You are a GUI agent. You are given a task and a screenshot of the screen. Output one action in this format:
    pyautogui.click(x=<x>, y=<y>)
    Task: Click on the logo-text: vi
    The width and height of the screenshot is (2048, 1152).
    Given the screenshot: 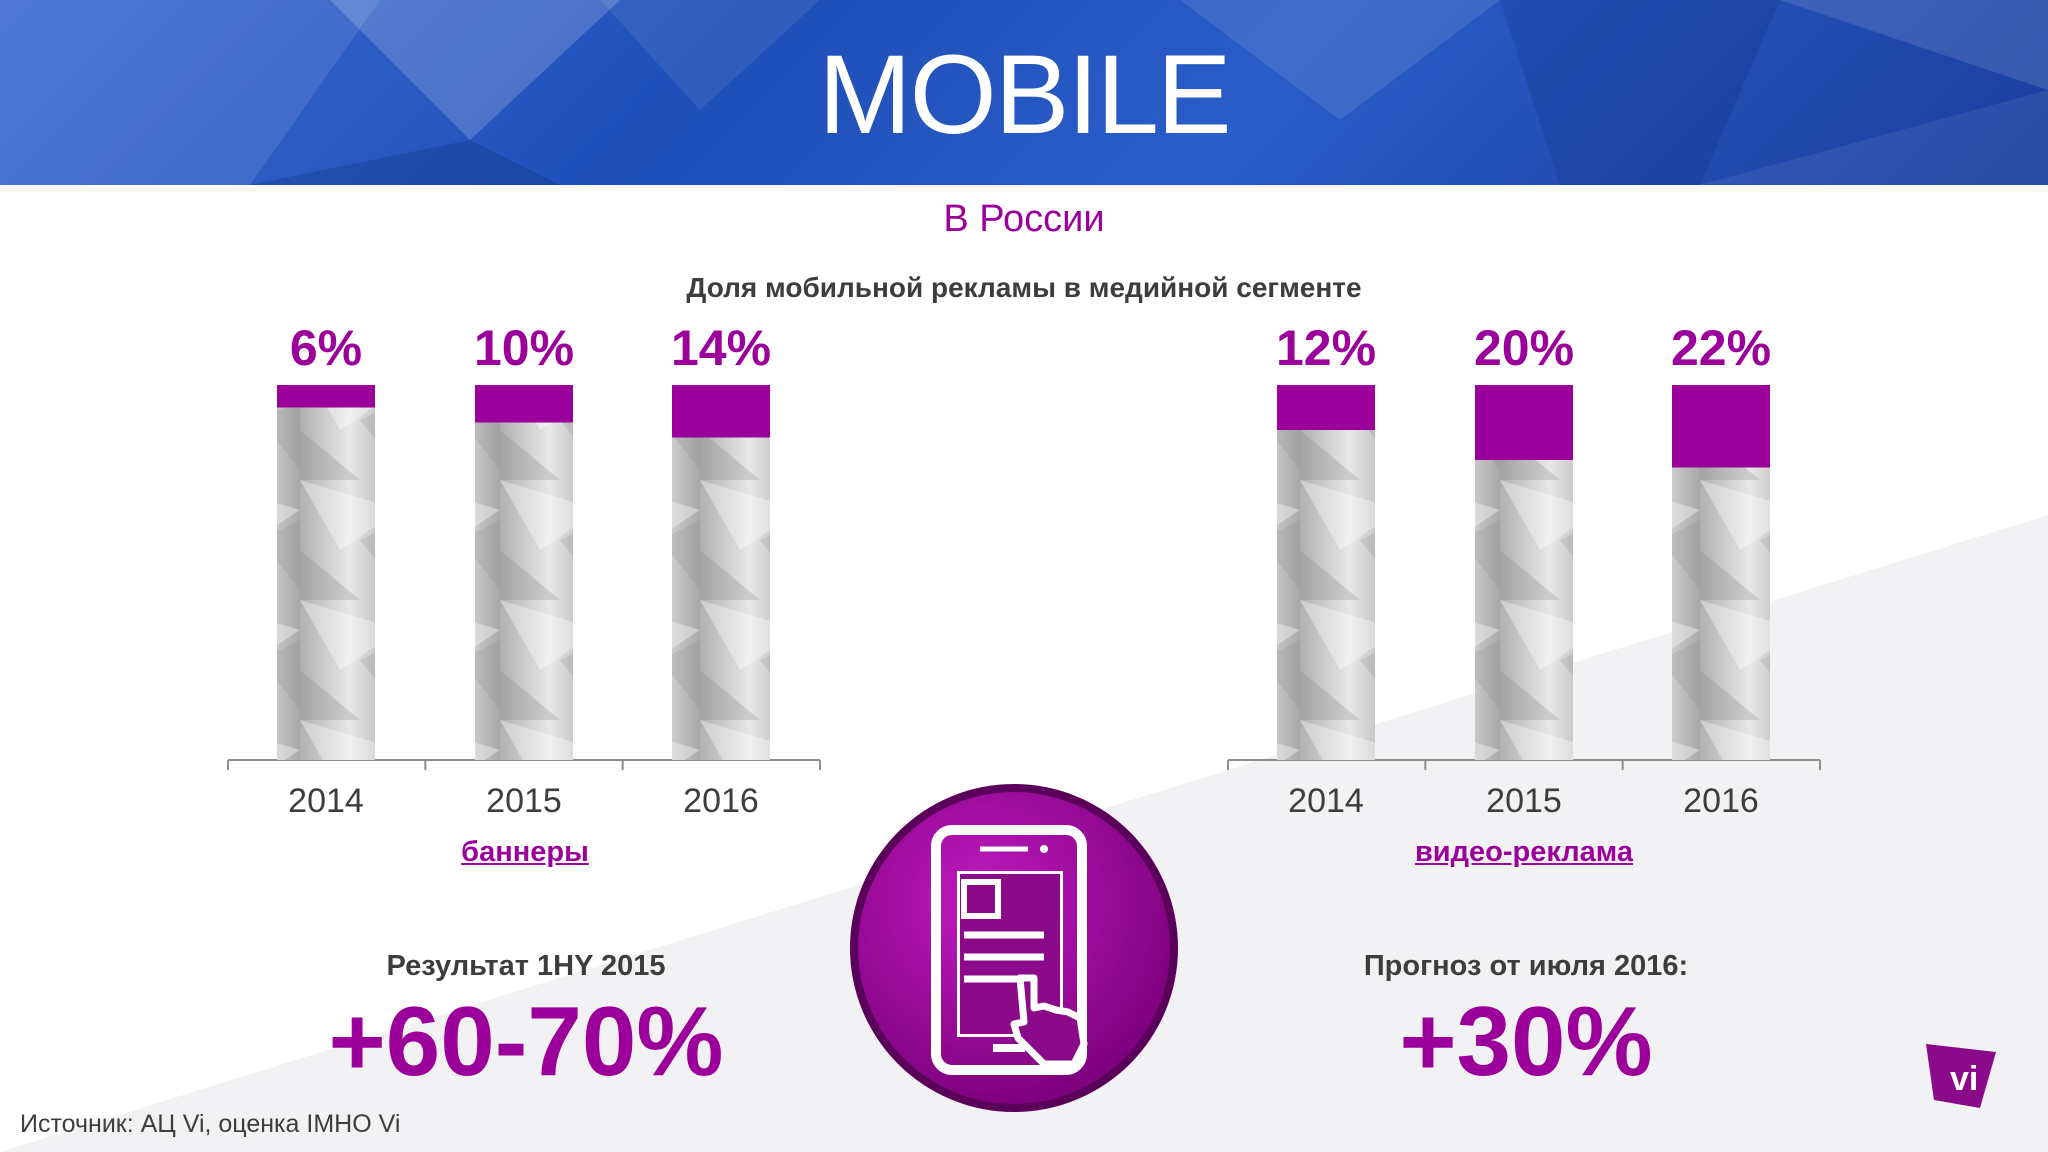 What is the action you would take?
    pyautogui.click(x=1964, y=1079)
    